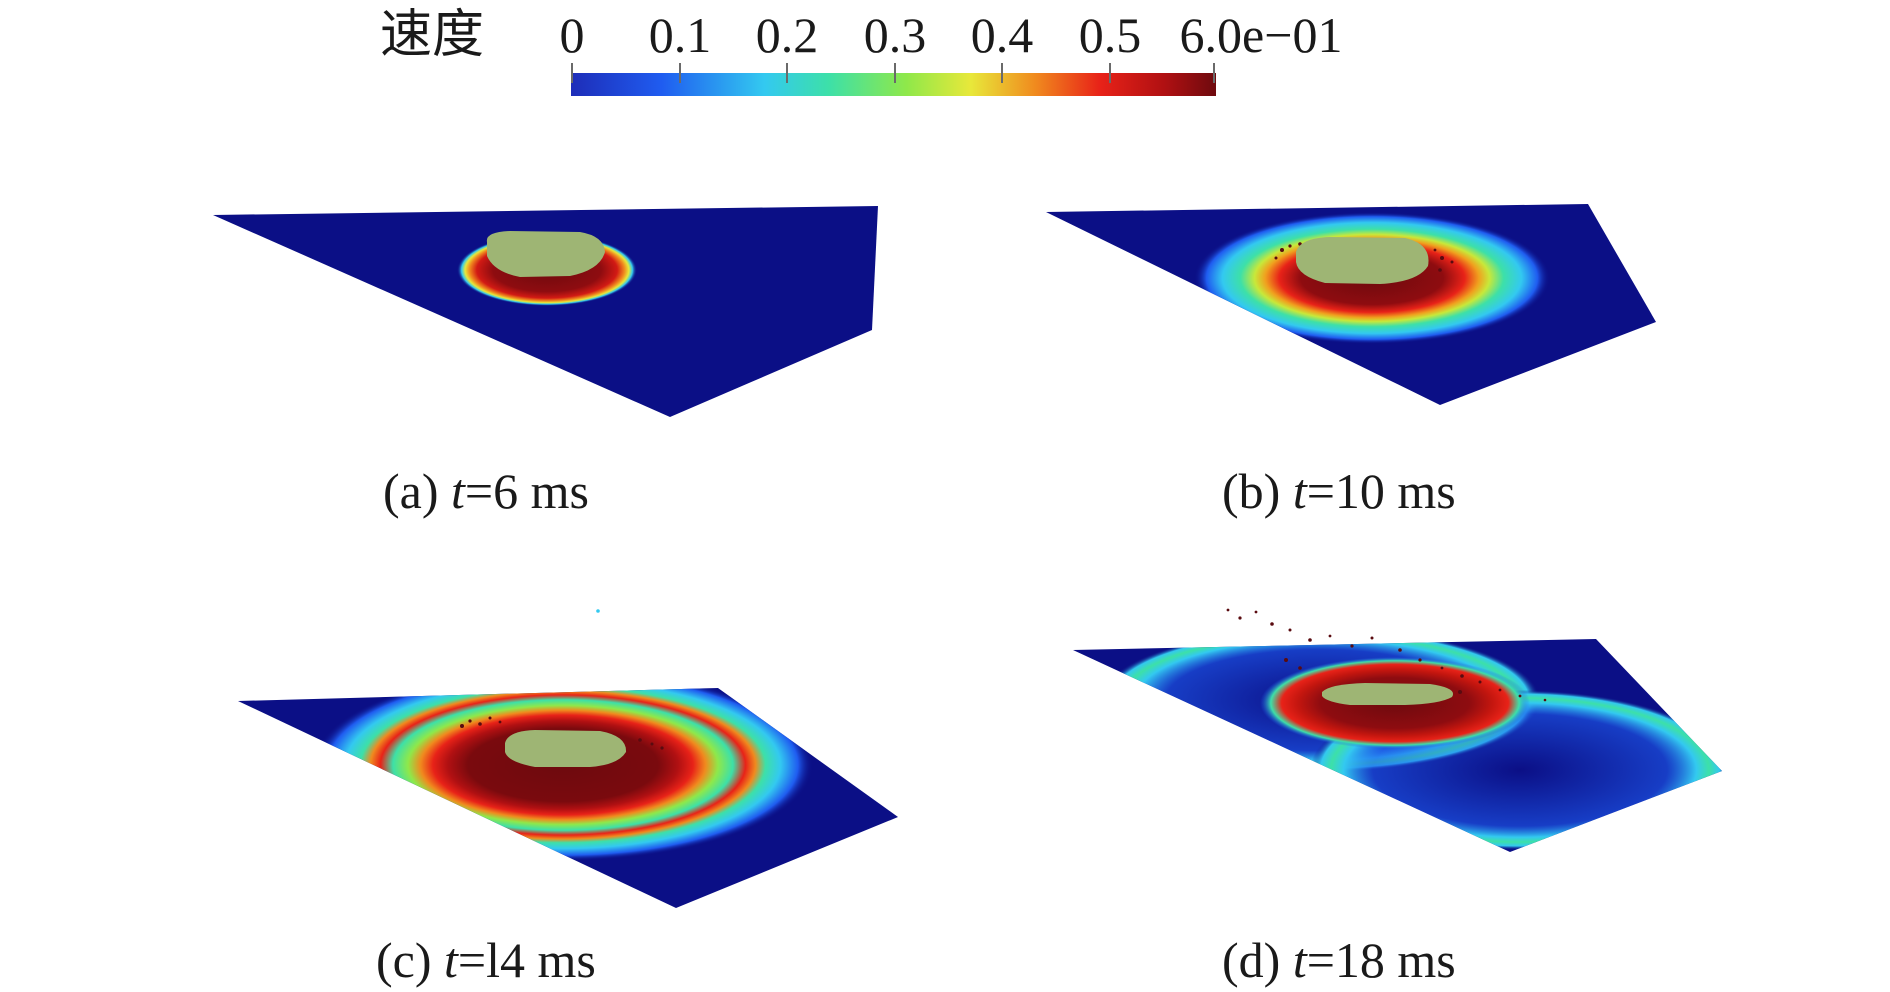 Image resolution: width=1890 pixels, height=992 pixels. What do you see at coordinates (458, 491) in the screenshot?
I see `caption-a-var: t` at bounding box center [458, 491].